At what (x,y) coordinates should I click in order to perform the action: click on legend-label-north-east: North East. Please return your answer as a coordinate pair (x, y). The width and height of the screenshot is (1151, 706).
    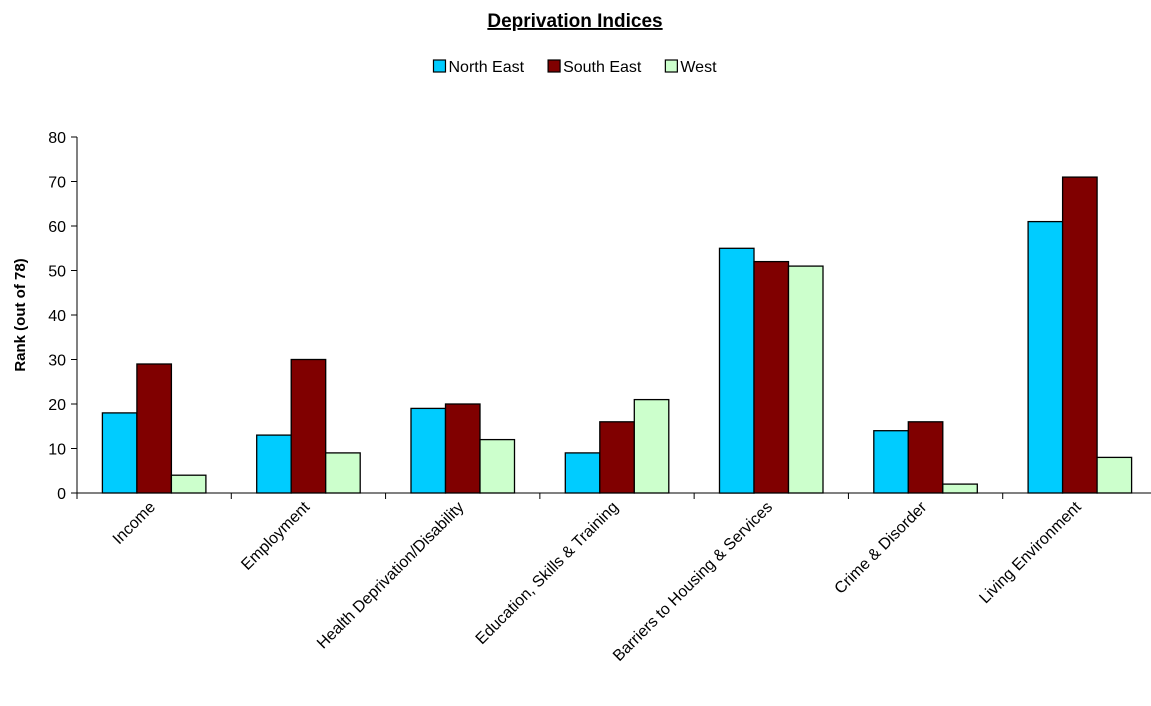
    Looking at the image, I should click on (486, 67).